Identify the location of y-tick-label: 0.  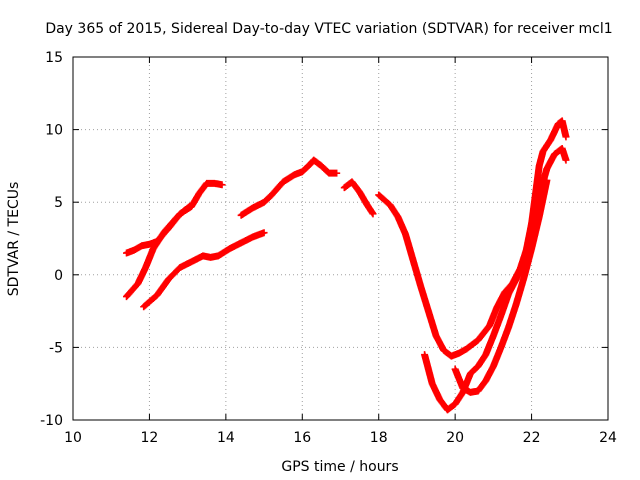
(58, 276).